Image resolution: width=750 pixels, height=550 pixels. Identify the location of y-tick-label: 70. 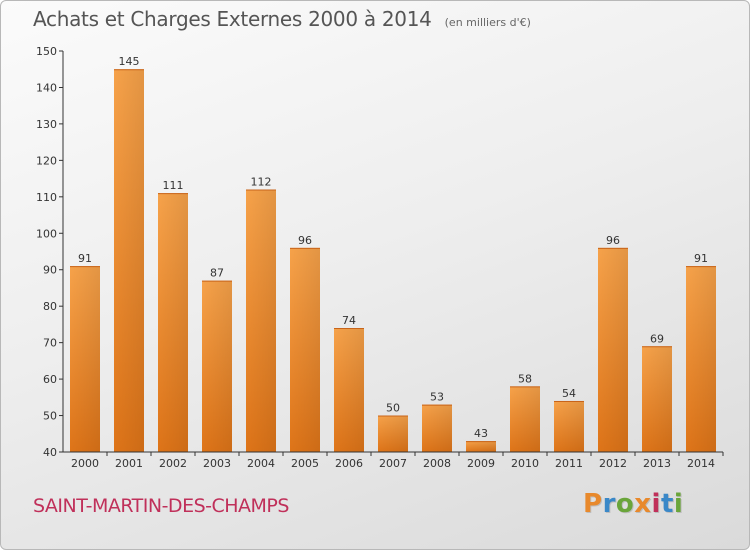
(50, 343).